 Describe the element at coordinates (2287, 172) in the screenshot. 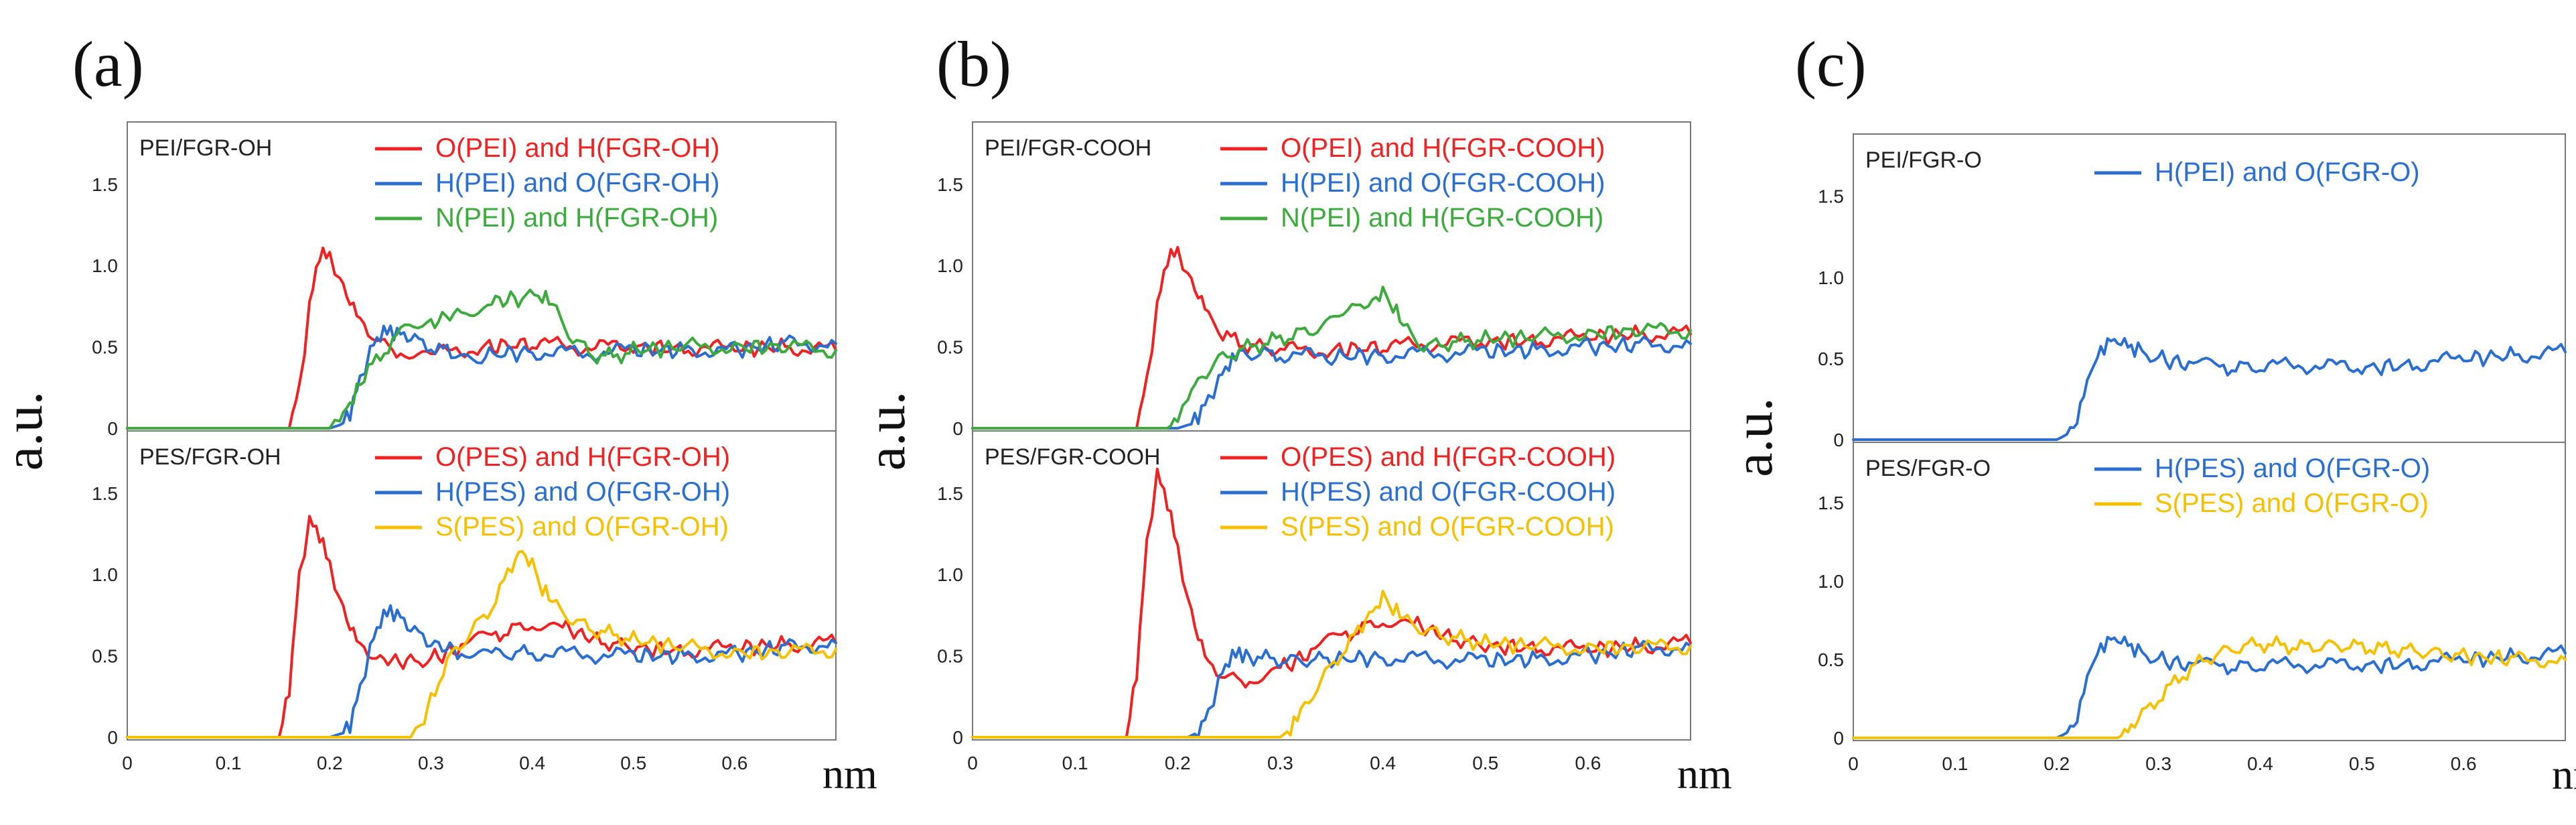

I see `legend-label: H(PEI) and O(FGR-O)` at that location.